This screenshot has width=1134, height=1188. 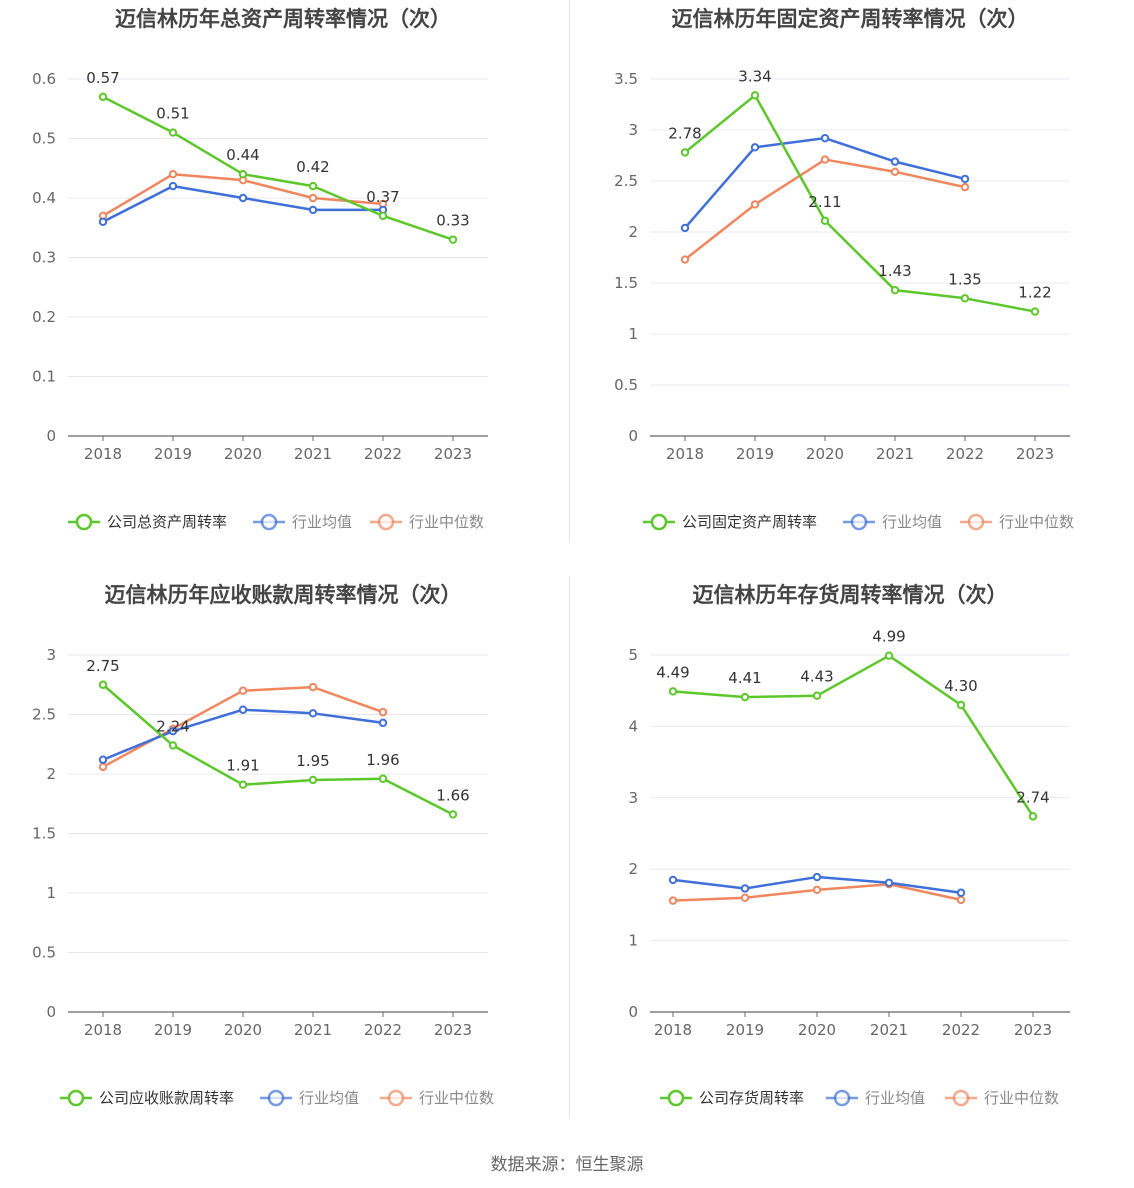 What do you see at coordinates (44, 198) in the screenshot?
I see `y-tick-label: 0.4` at bounding box center [44, 198].